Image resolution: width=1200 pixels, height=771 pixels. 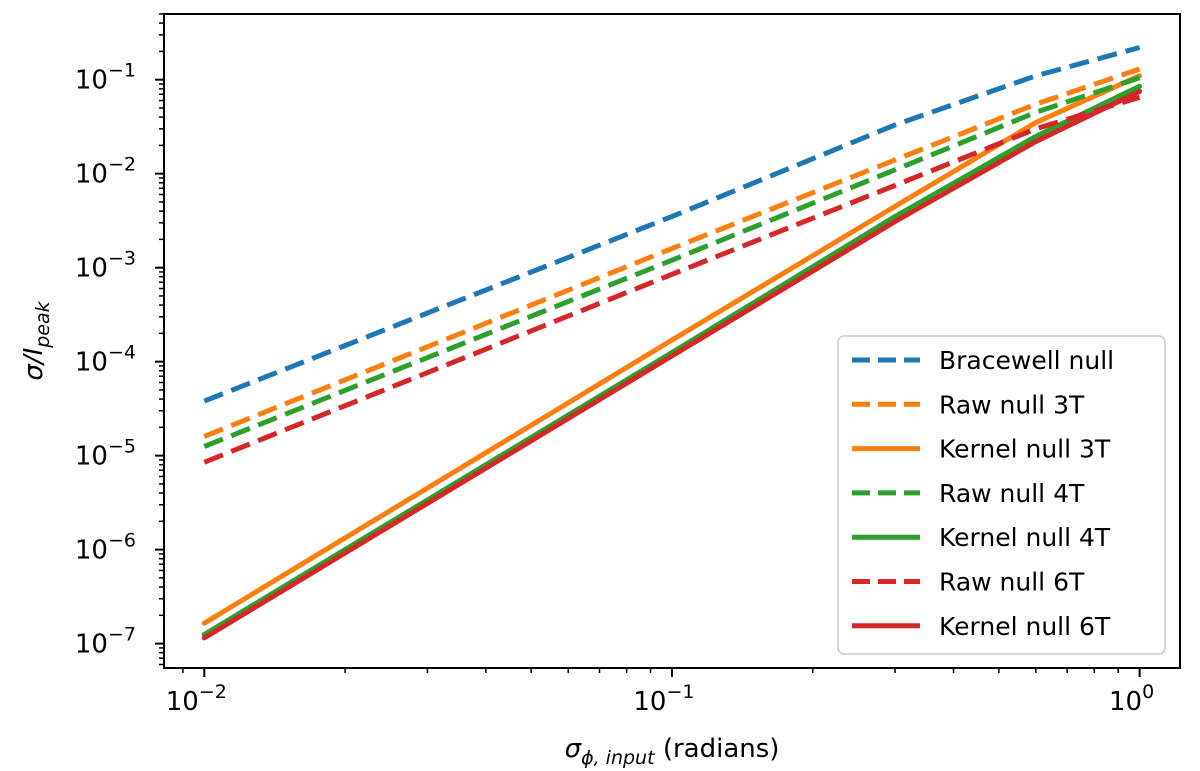 What do you see at coordinates (663, 699) in the screenshot?
I see `x-tick-label: 10⁻¹` at bounding box center [663, 699].